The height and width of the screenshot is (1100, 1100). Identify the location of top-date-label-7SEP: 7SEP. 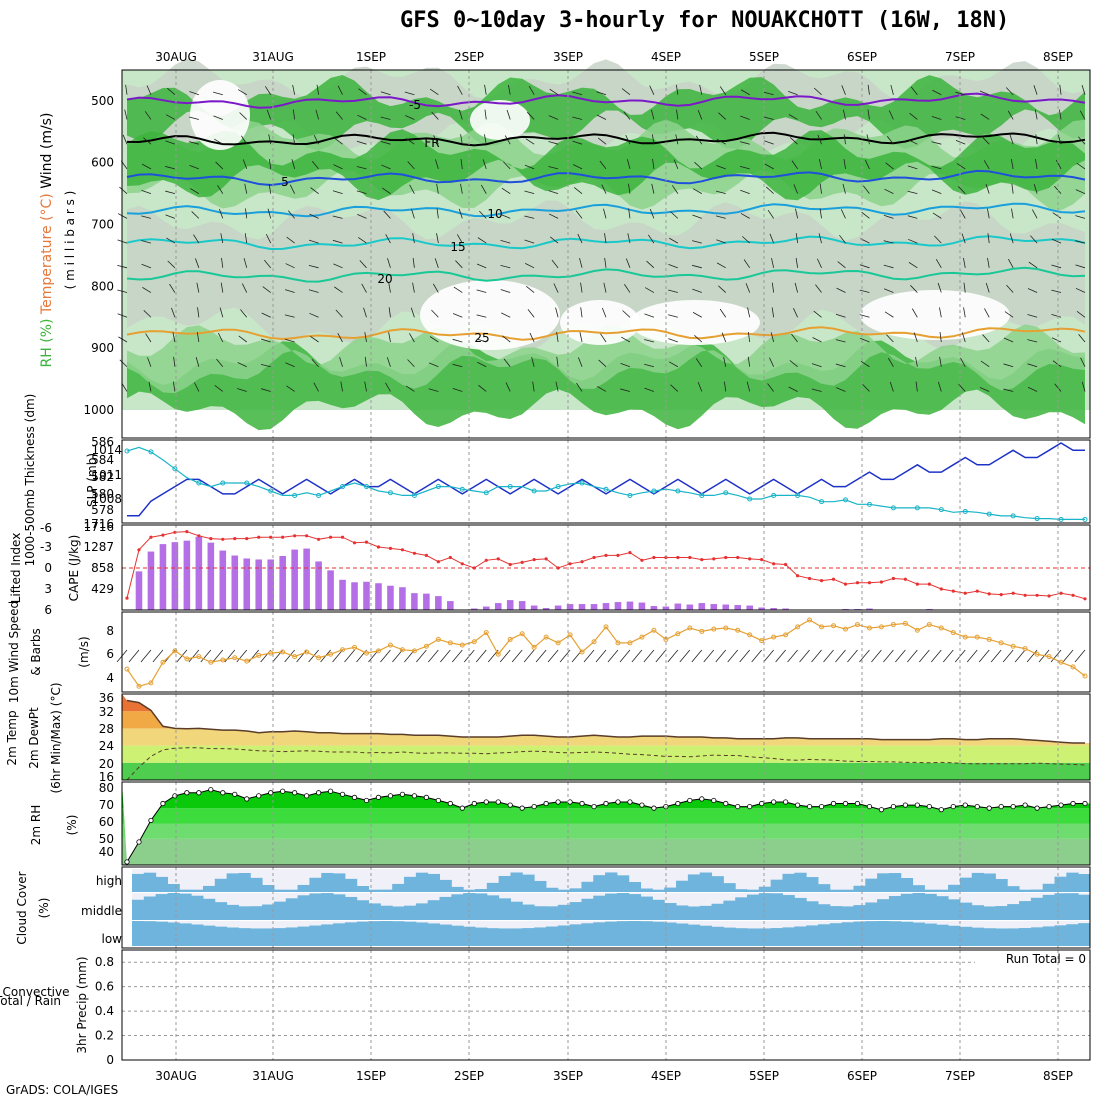
(960, 57).